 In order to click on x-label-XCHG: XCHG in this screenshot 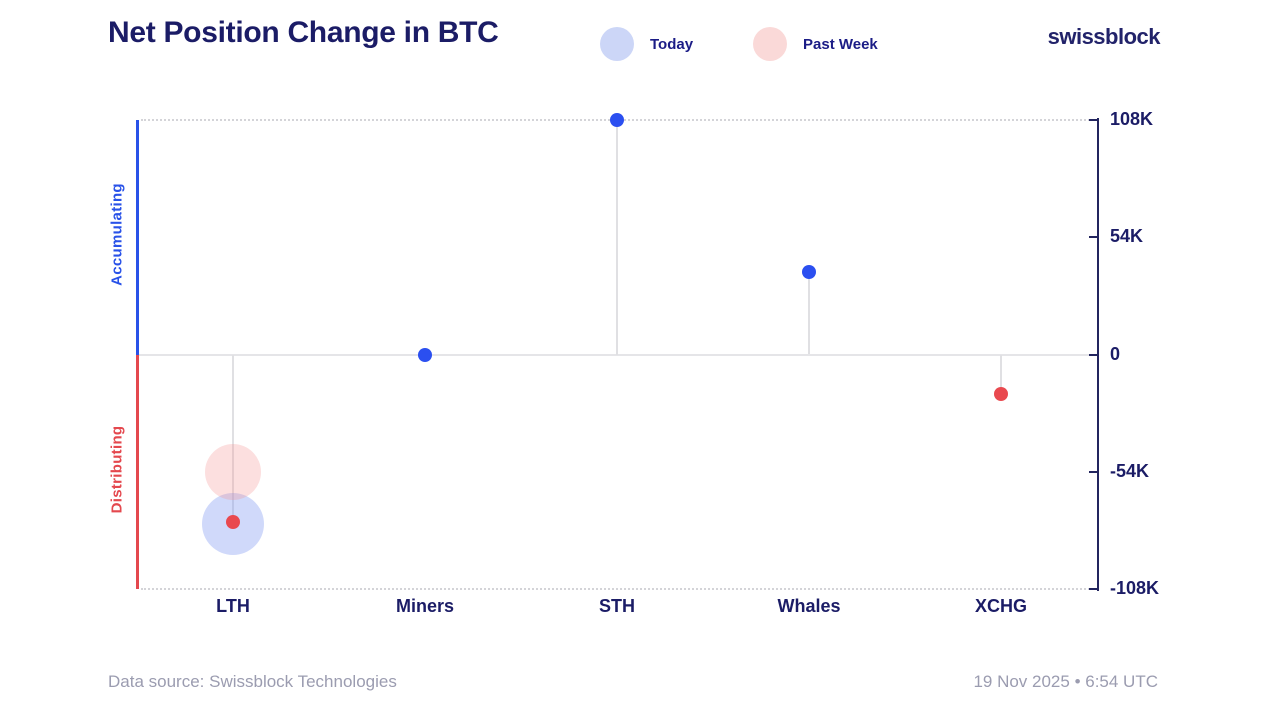, I will do `click(1000, 606)`.